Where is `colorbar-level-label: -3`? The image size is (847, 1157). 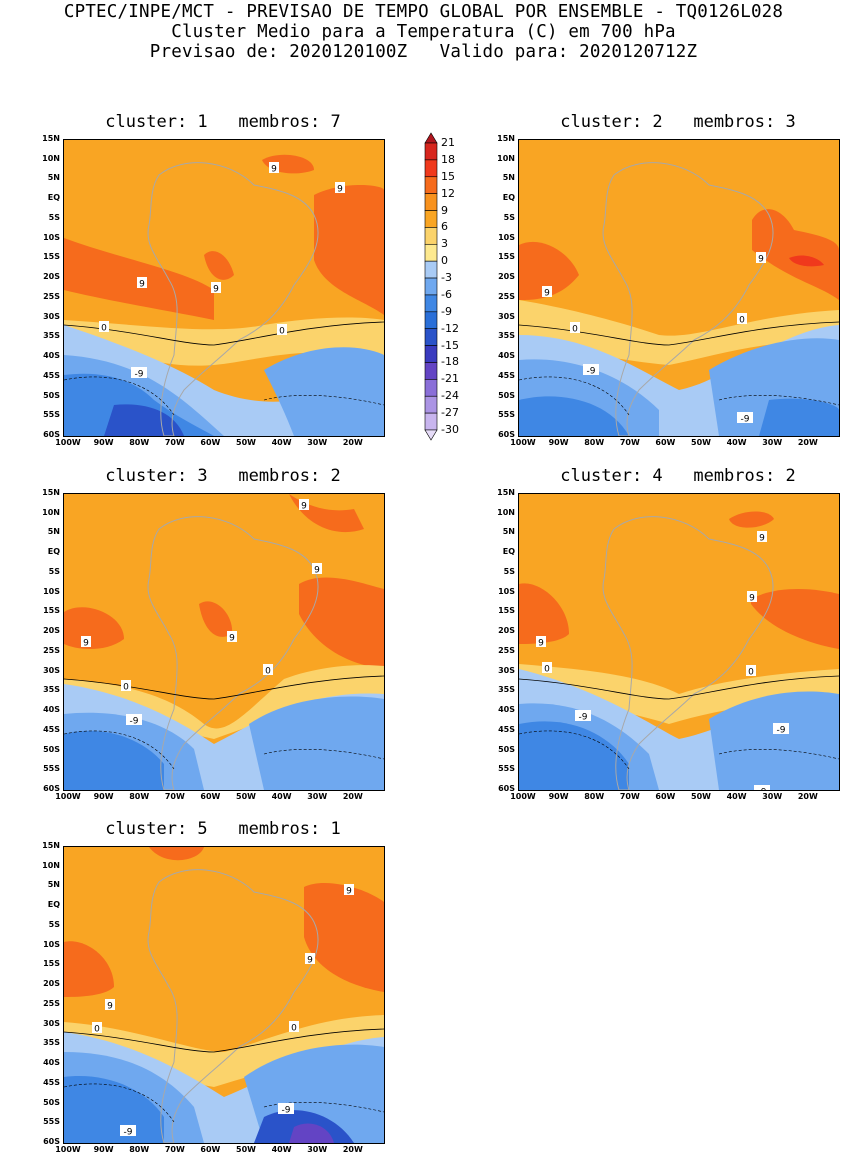 colorbar-level-label: -3 is located at coordinates (446, 278).